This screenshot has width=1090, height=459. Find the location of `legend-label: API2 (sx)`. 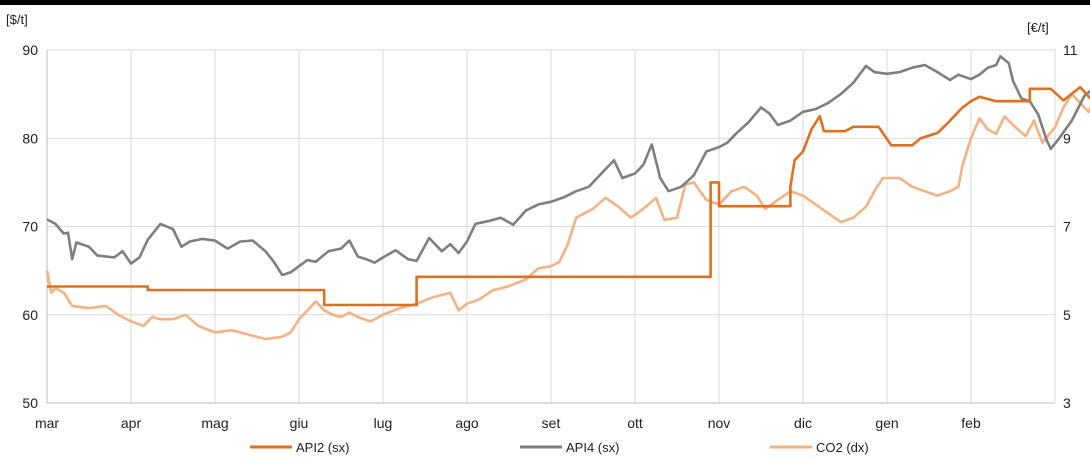

legend-label: API2 (sx) is located at coordinates (322, 447).